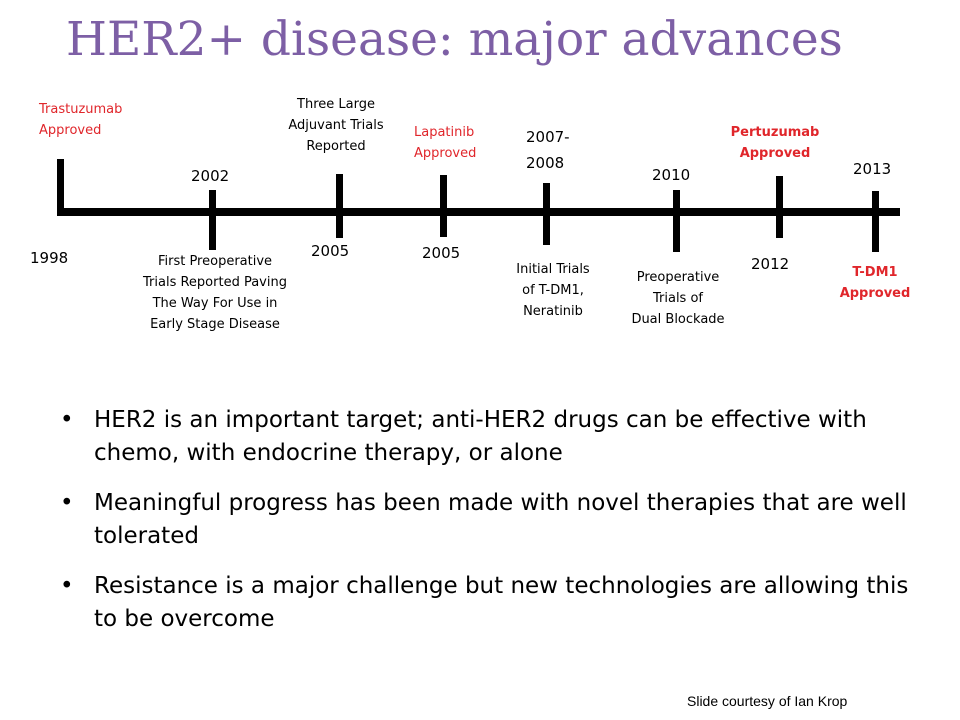 The height and width of the screenshot is (720, 960). What do you see at coordinates (336, 125) in the screenshot?
I see `event-label-adjuvant-trials: Three Large Adjuvant Trials Reported` at bounding box center [336, 125].